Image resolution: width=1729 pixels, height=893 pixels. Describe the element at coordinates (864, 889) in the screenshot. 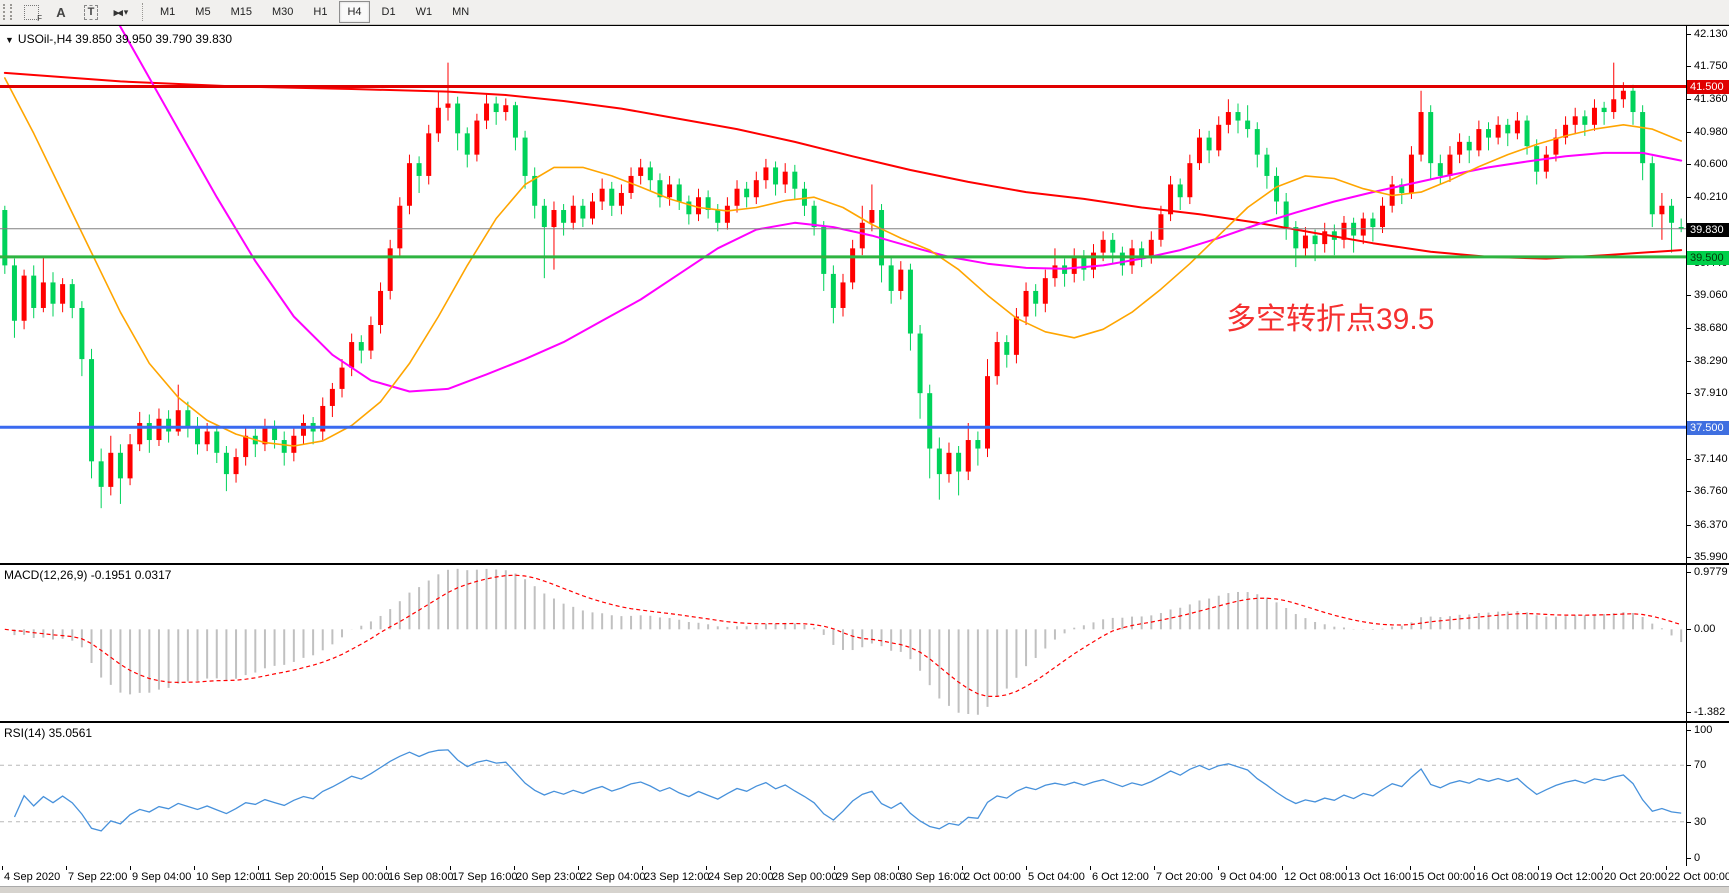

I see `bottom-strip` at that location.